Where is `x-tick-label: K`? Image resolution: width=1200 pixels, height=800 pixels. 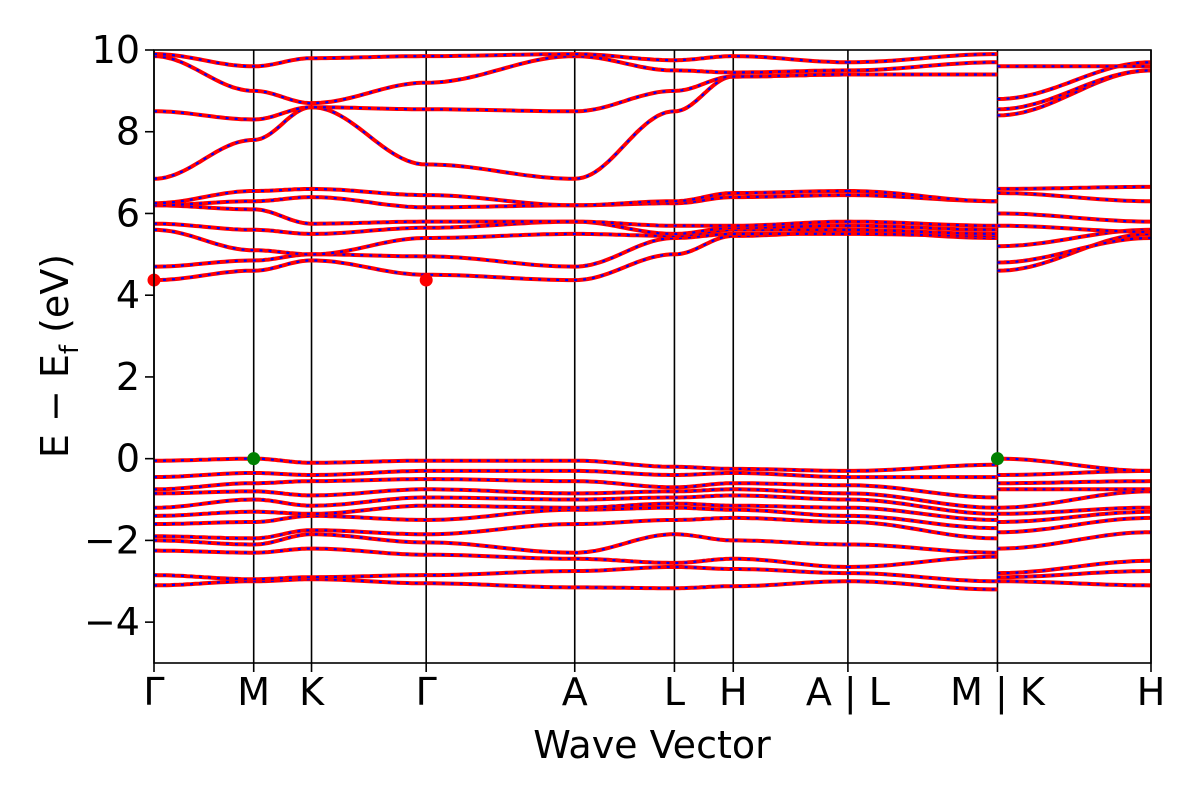
x-tick-label: K is located at coordinates (312, 692).